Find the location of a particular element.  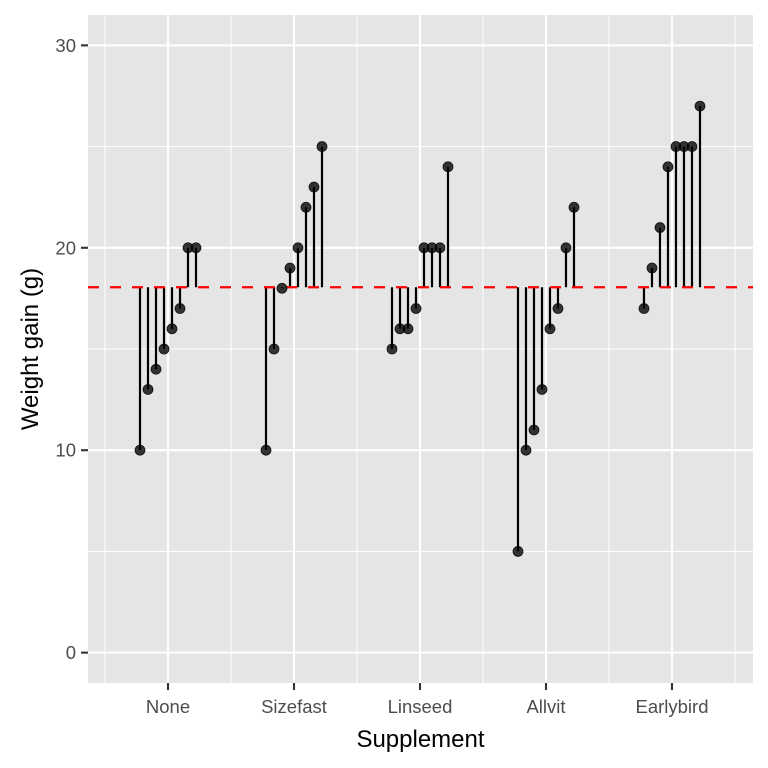

x-tick-label: None is located at coordinates (168, 706).